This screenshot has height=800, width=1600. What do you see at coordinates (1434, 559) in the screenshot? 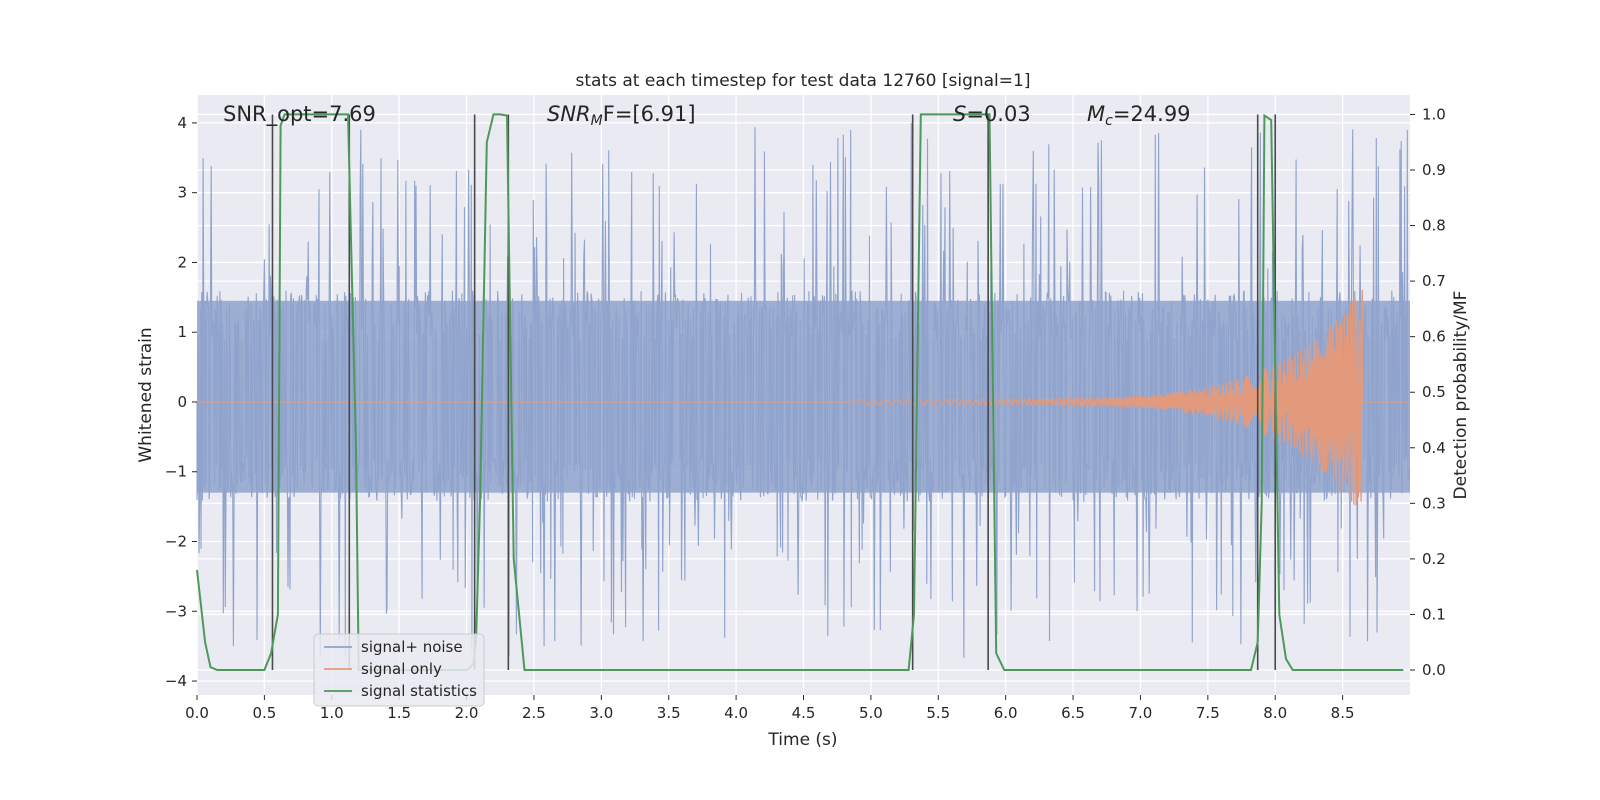
I see `y-right-tick-label: 0.2` at bounding box center [1434, 559].